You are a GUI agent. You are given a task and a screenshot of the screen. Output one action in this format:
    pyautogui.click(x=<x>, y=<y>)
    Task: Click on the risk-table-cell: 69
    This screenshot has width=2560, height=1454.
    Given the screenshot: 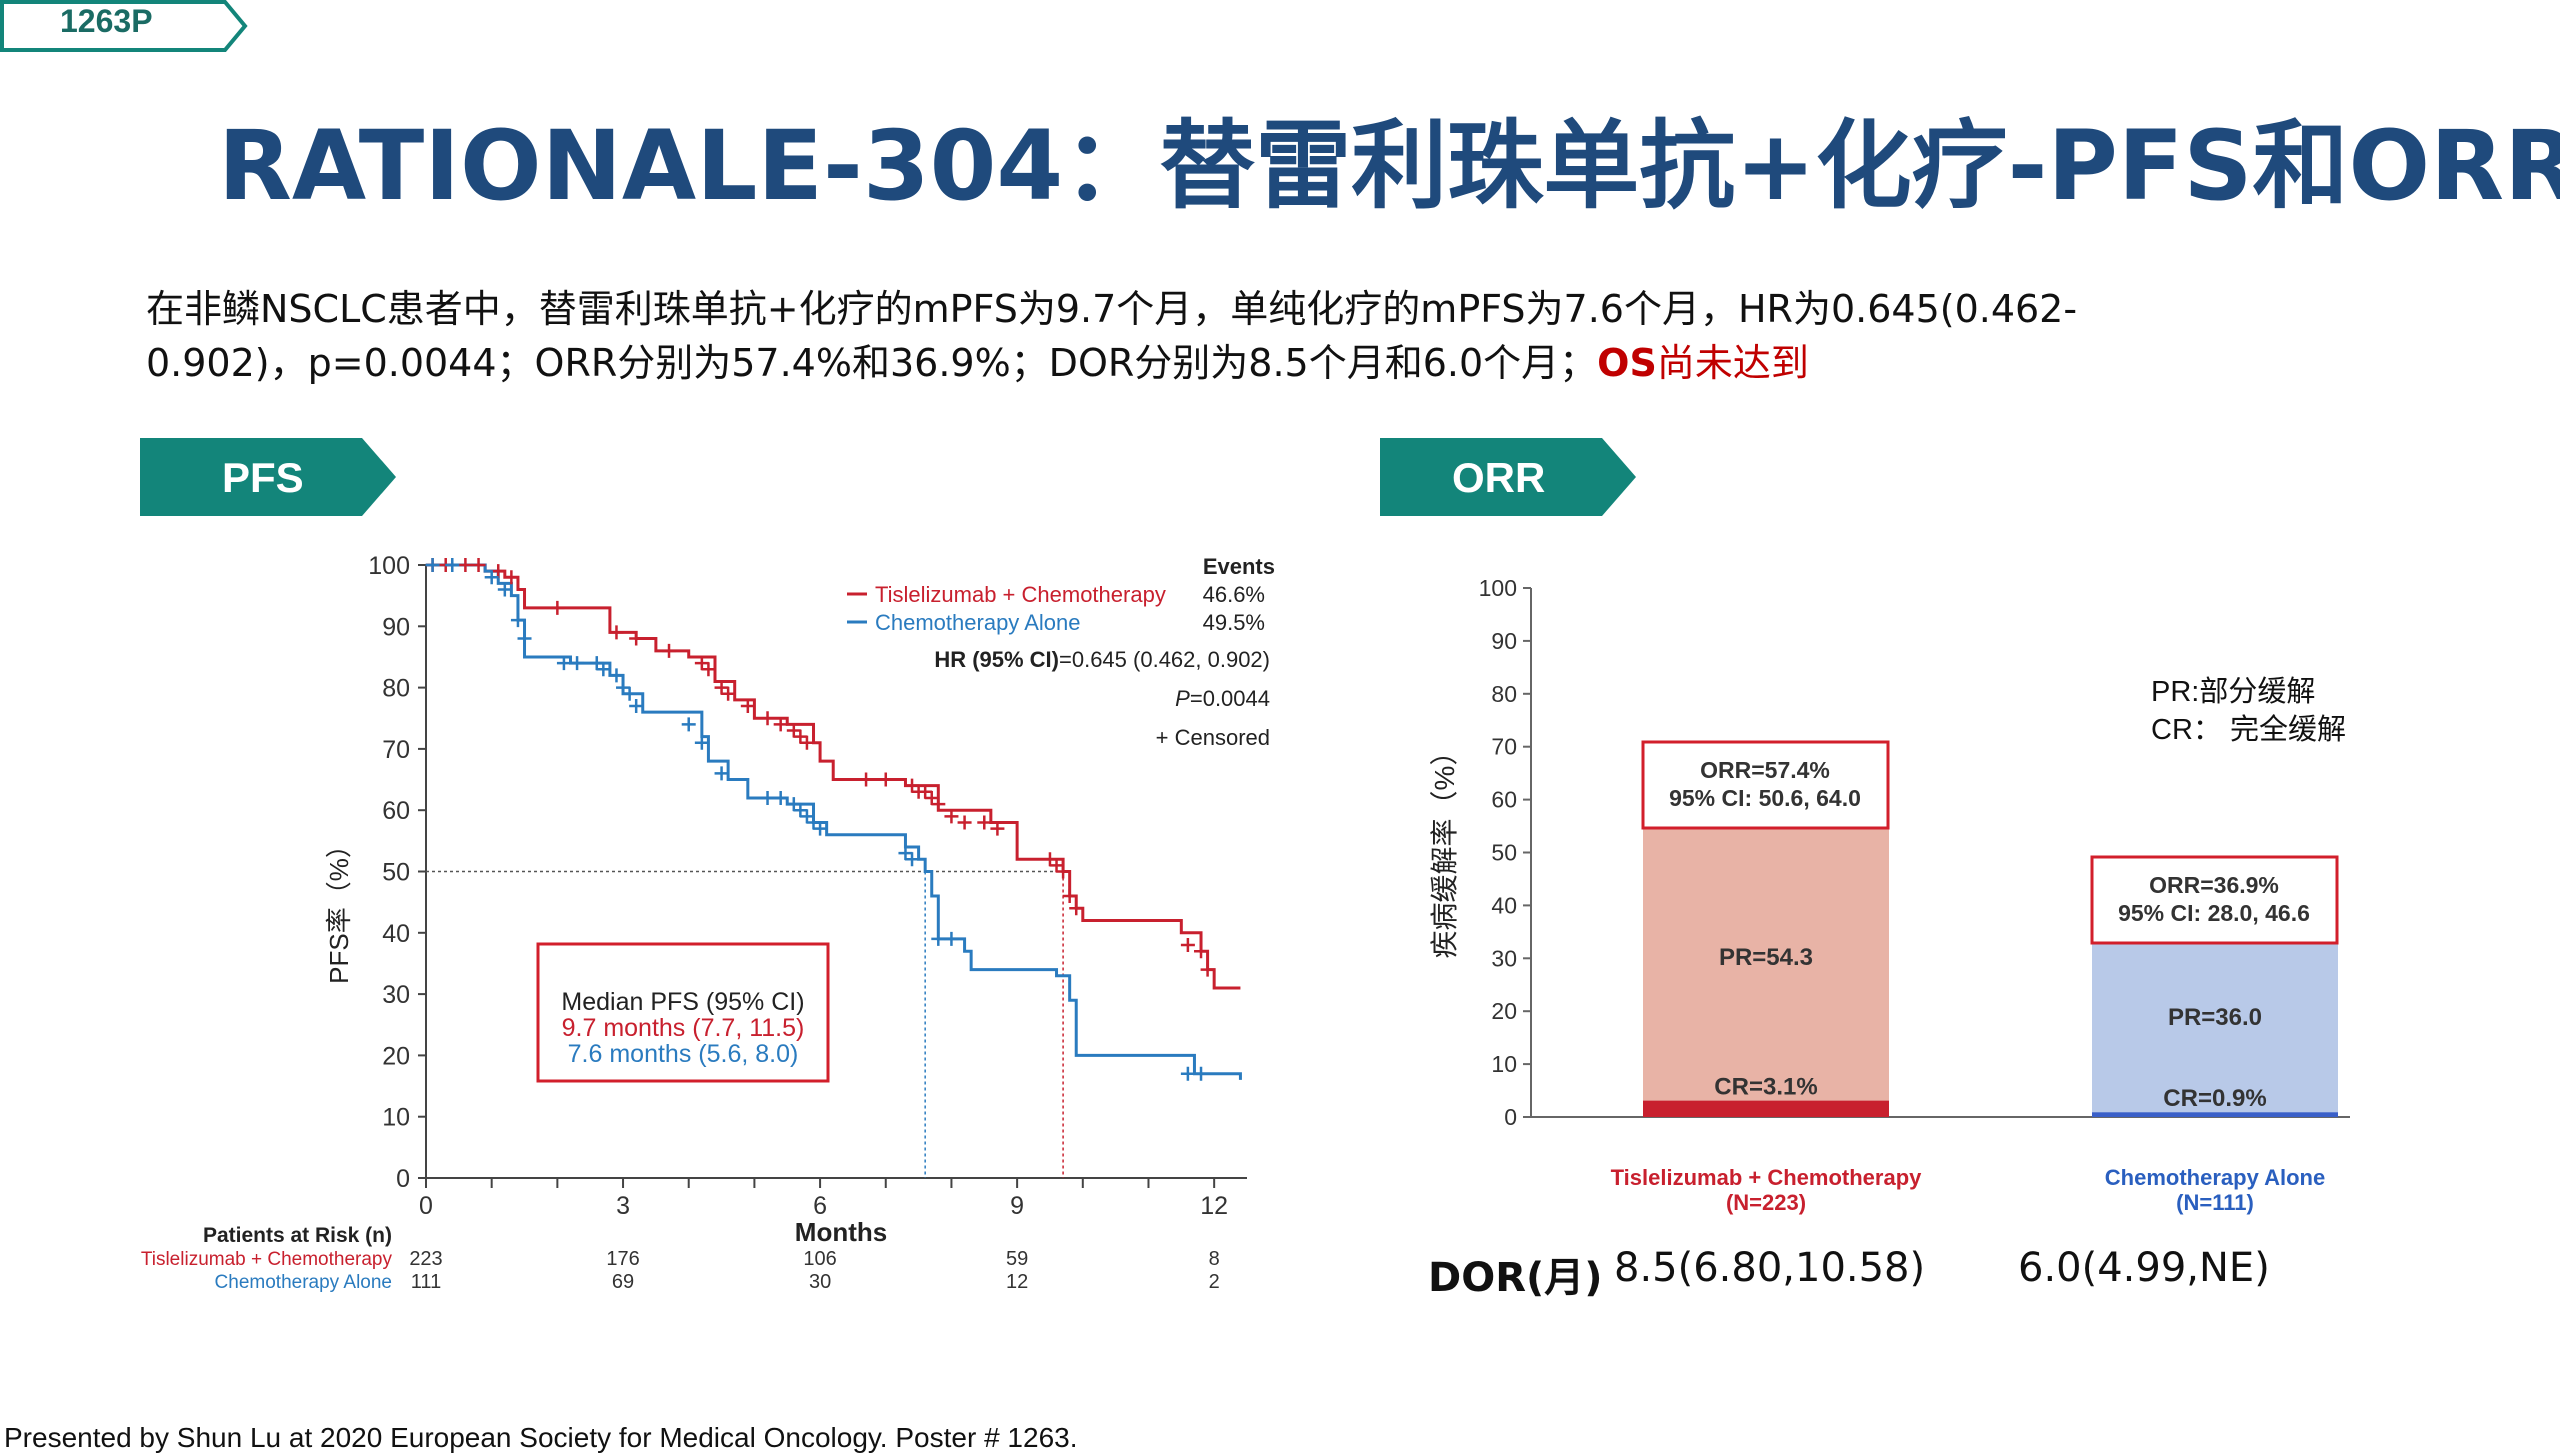 What is the action you would take?
    pyautogui.click(x=623, y=1282)
    